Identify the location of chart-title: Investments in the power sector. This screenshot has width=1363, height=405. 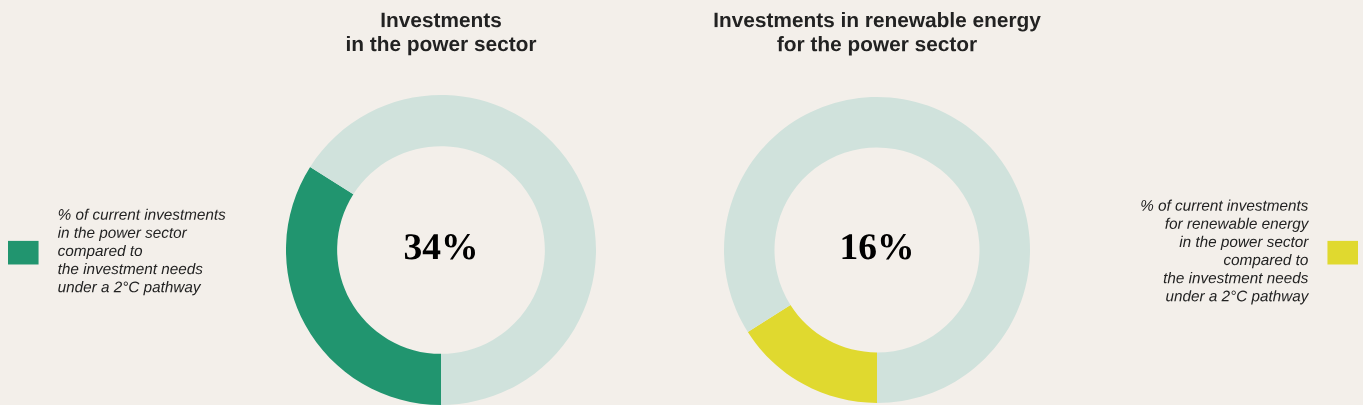
(441, 34).